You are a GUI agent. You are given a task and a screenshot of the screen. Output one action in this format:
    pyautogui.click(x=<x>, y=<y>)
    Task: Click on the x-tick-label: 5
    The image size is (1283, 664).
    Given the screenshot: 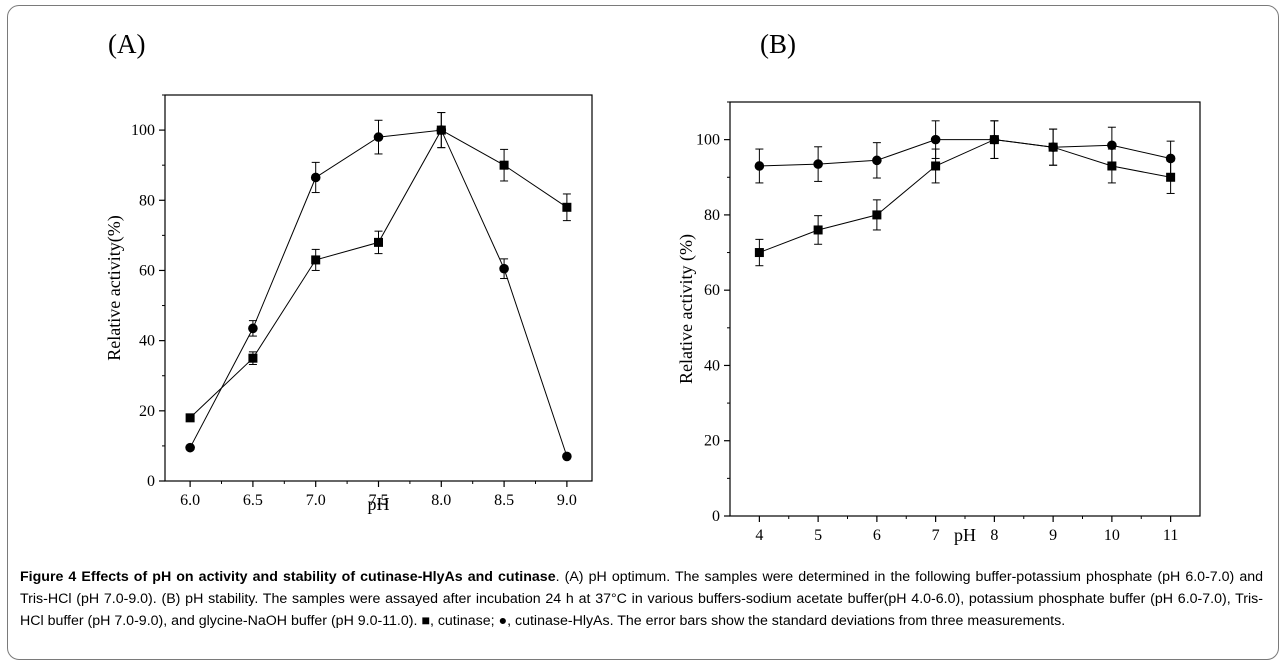 What is the action you would take?
    pyautogui.click(x=818, y=535)
    